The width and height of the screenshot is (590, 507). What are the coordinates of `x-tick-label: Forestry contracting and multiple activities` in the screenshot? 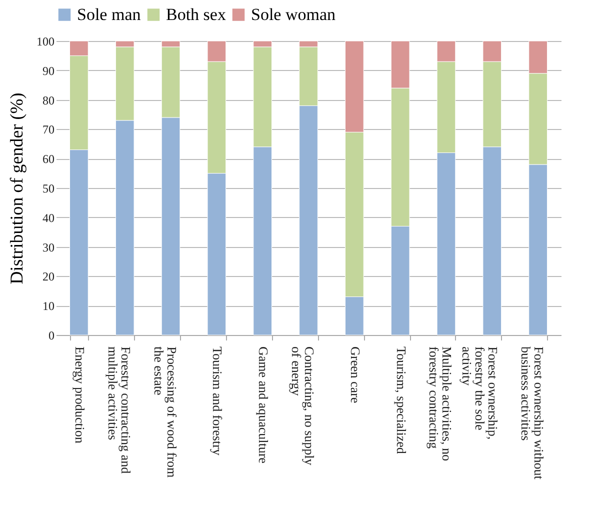 It's located at (119, 410).